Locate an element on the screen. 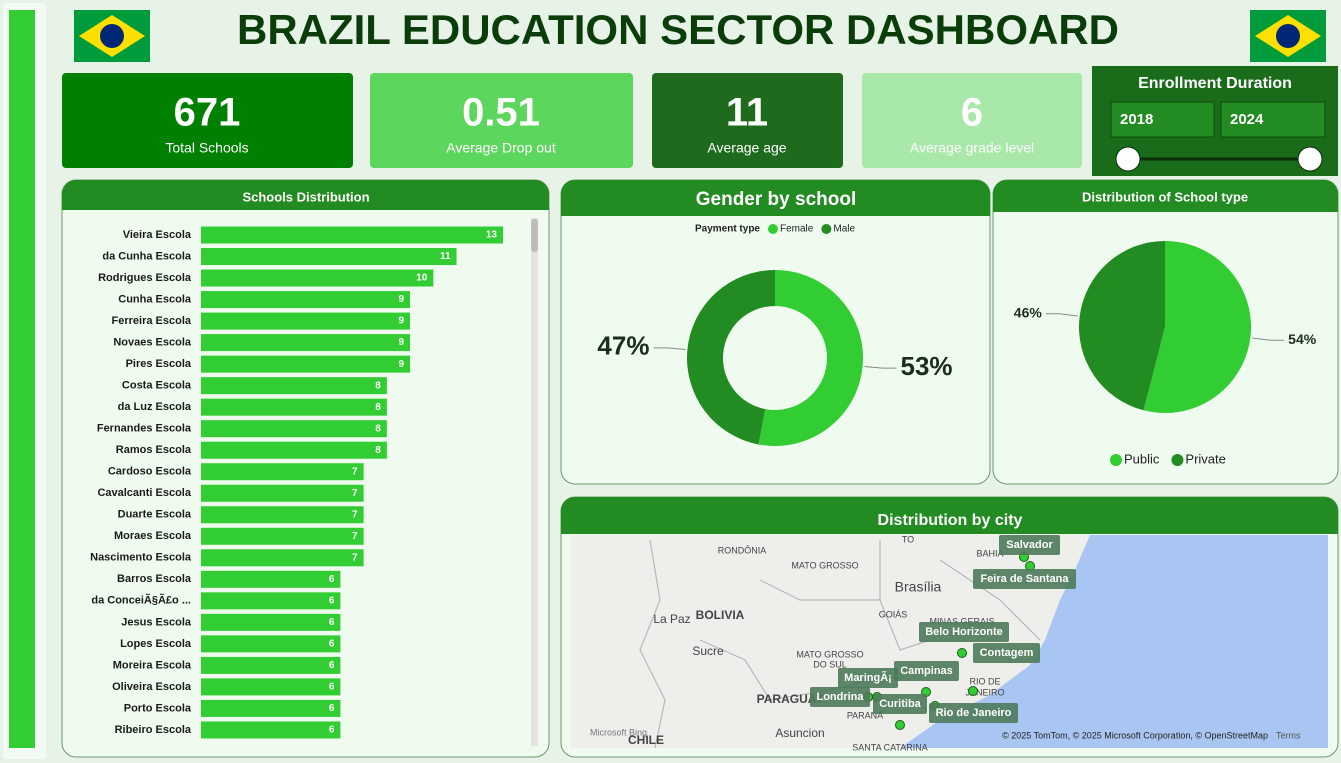  map-place-label: Asuncion is located at coordinates (799, 733).